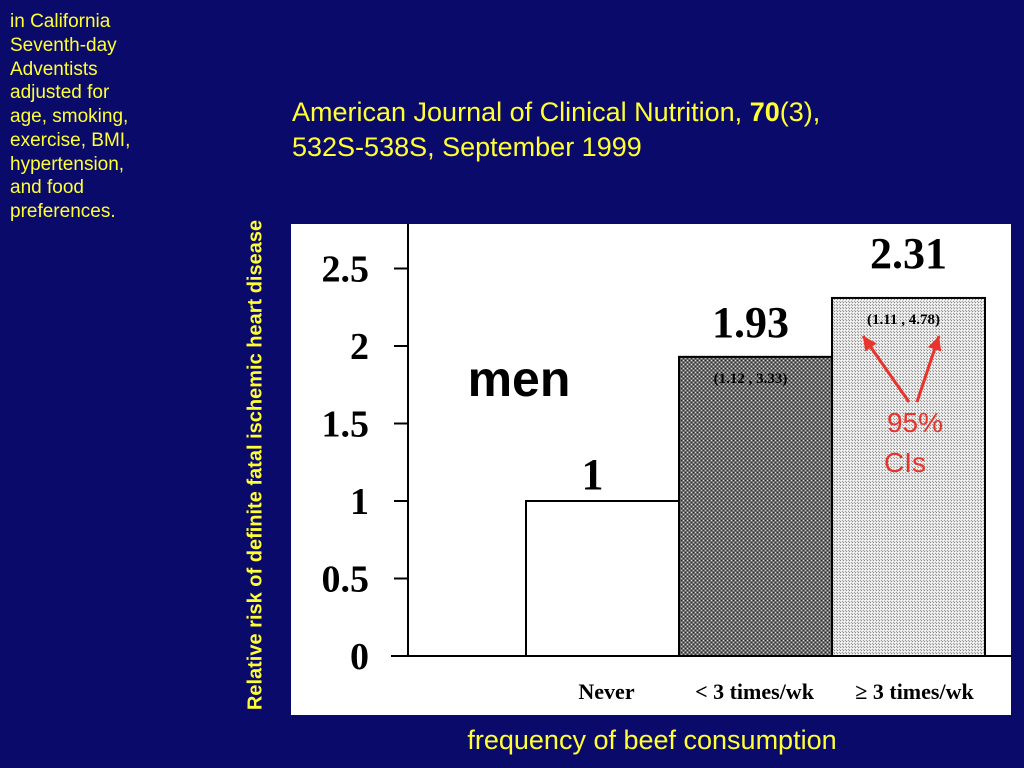 This screenshot has width=1024, height=768. What do you see at coordinates (652, 740) in the screenshot?
I see `x-axis-label: frequency of beef consumption` at bounding box center [652, 740].